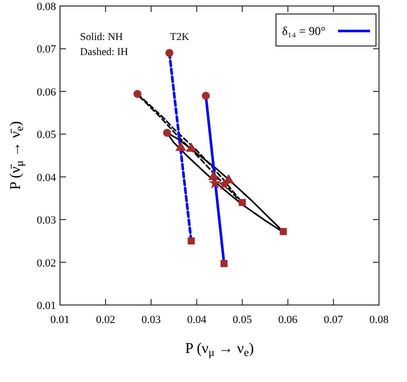 The height and width of the screenshot is (382, 407). What do you see at coordinates (197, 320) in the screenshot?
I see `x-tick-label: 0.04` at bounding box center [197, 320].